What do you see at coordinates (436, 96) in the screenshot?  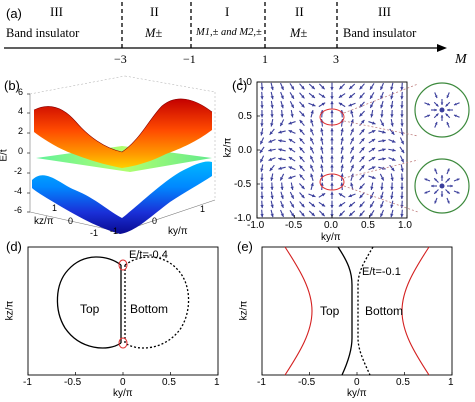 I see `inset-upper-arrow-13-head` at bounding box center [436, 96].